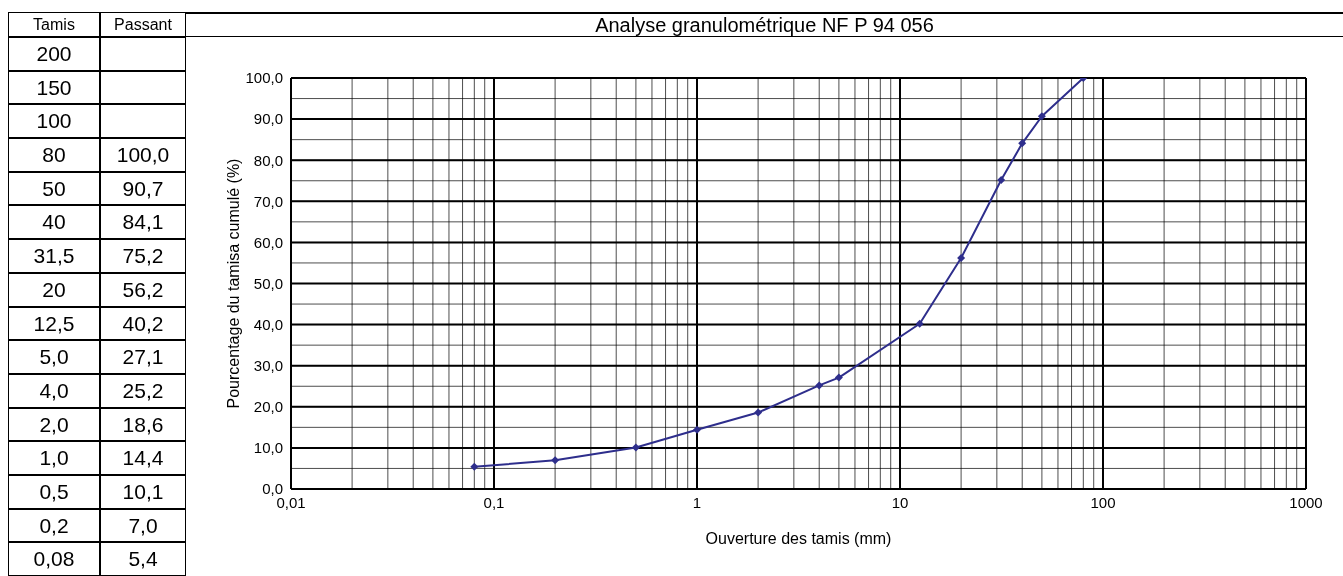 The image size is (1343, 576). What do you see at coordinates (143, 525) in the screenshot?
I see `text: 7,0` at bounding box center [143, 525].